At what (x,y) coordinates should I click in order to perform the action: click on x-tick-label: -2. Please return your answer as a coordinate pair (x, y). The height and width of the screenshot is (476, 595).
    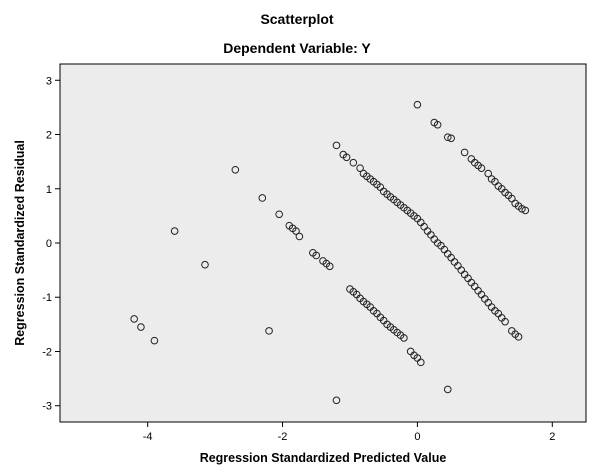
    Looking at the image, I should click on (283, 437).